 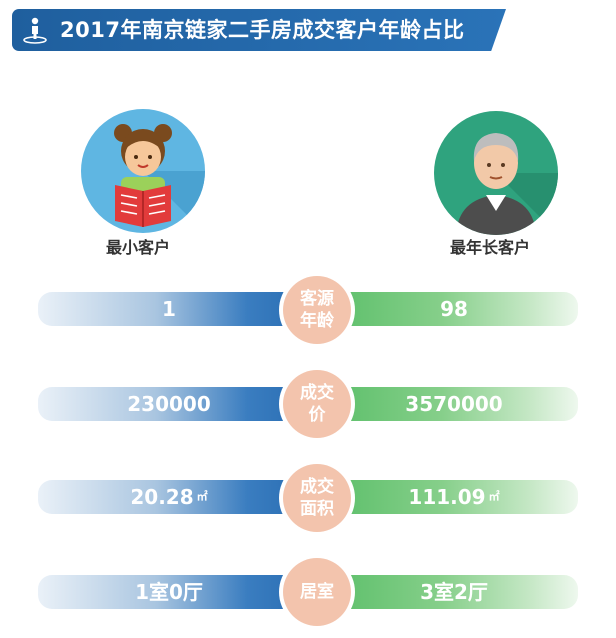 I want to click on category-badge-rooms: 居室, so click(x=317, y=592).